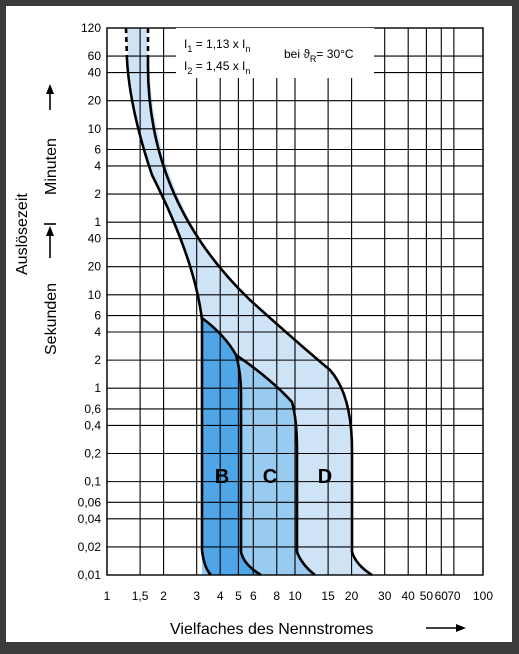  I want to click on x-axis-arrow, so click(446, 628).